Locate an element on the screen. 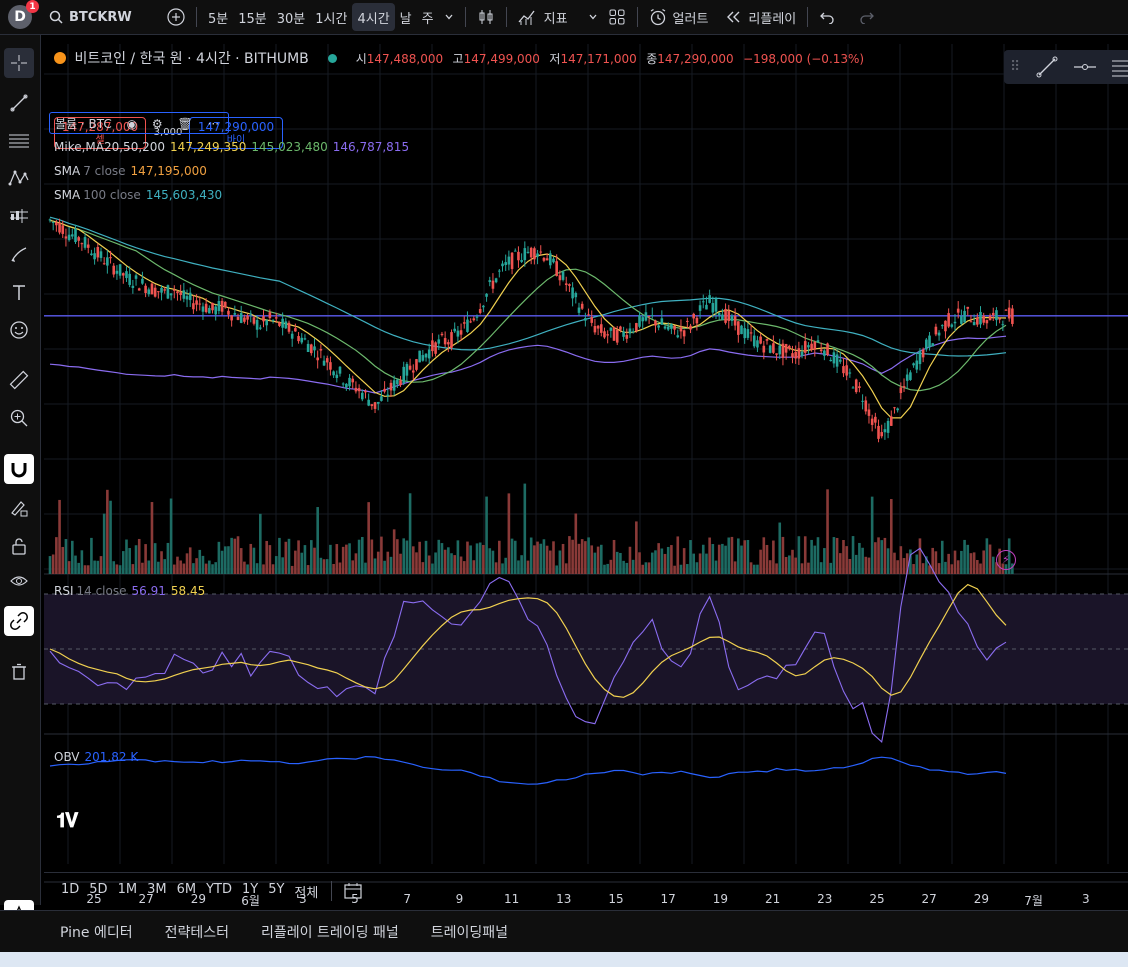 This screenshot has height=967, width=1128. pattern-tool is located at coordinates (19, 178).